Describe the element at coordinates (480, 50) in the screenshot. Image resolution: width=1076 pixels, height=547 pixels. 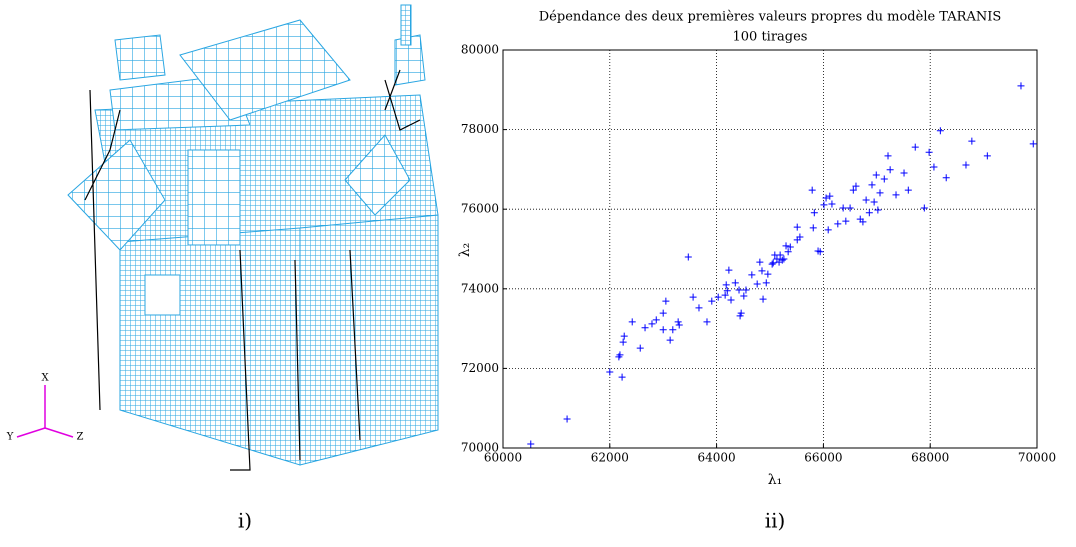
I see `y-tick-label: 80000` at that location.